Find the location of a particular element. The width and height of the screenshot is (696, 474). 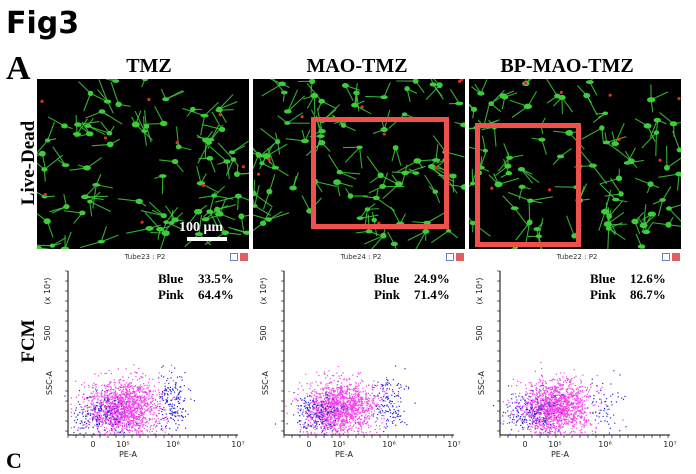

fcm-tube-label: Tube23 : P2 is located at coordinates (145, 257).